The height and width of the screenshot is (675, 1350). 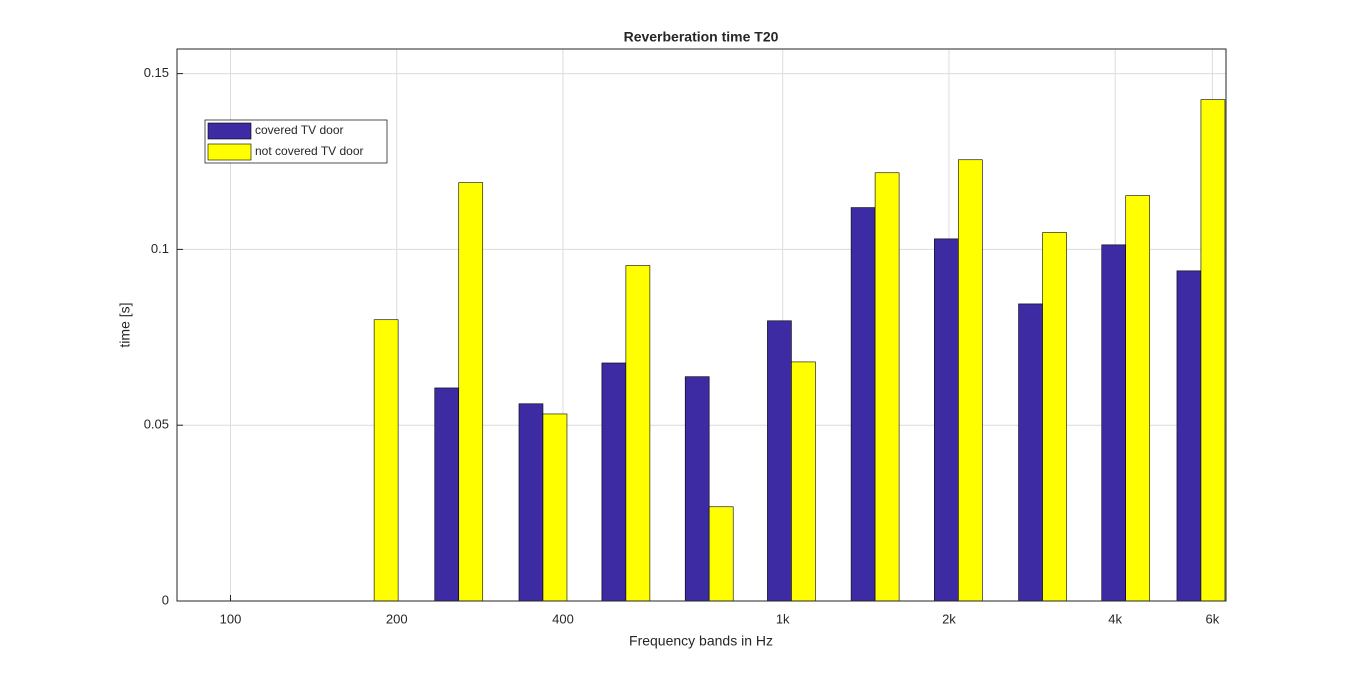 I want to click on x-axis-label: Frequency bands in Hz, so click(x=701, y=641).